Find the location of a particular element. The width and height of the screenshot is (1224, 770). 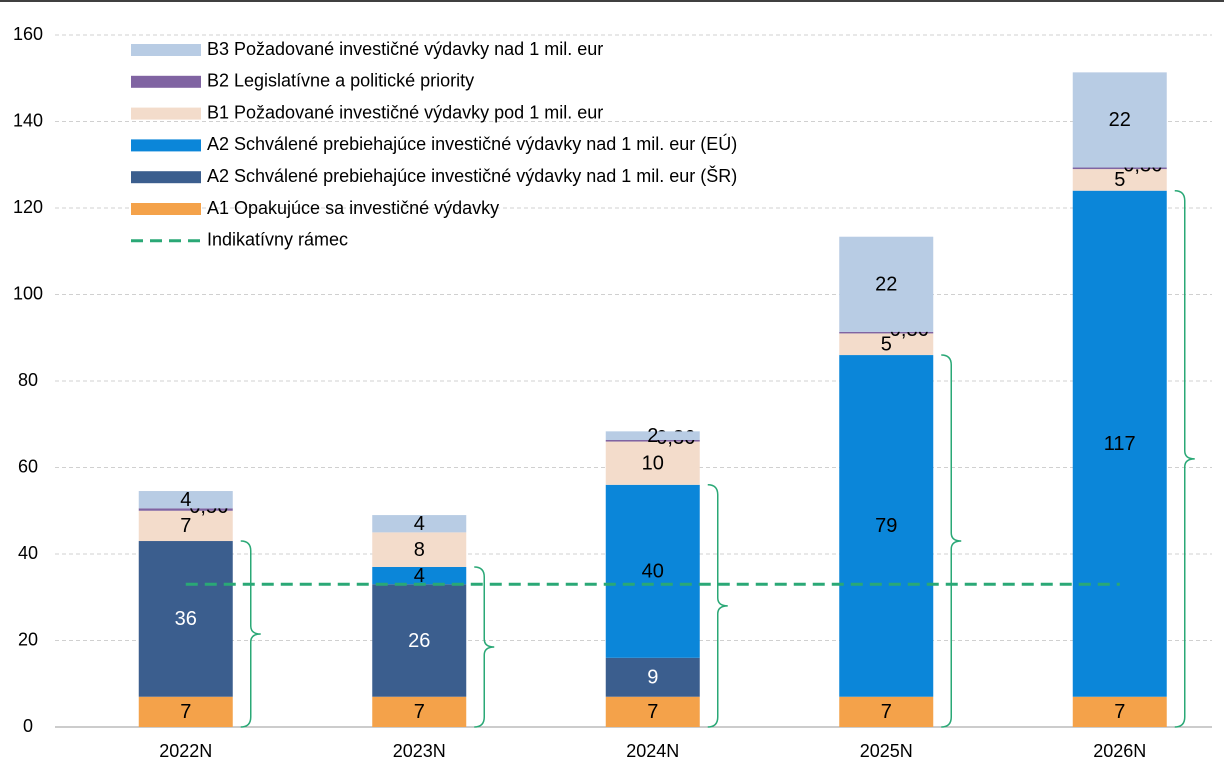

legend-label: B2 Legislatívne a politické priority is located at coordinates (340, 81).